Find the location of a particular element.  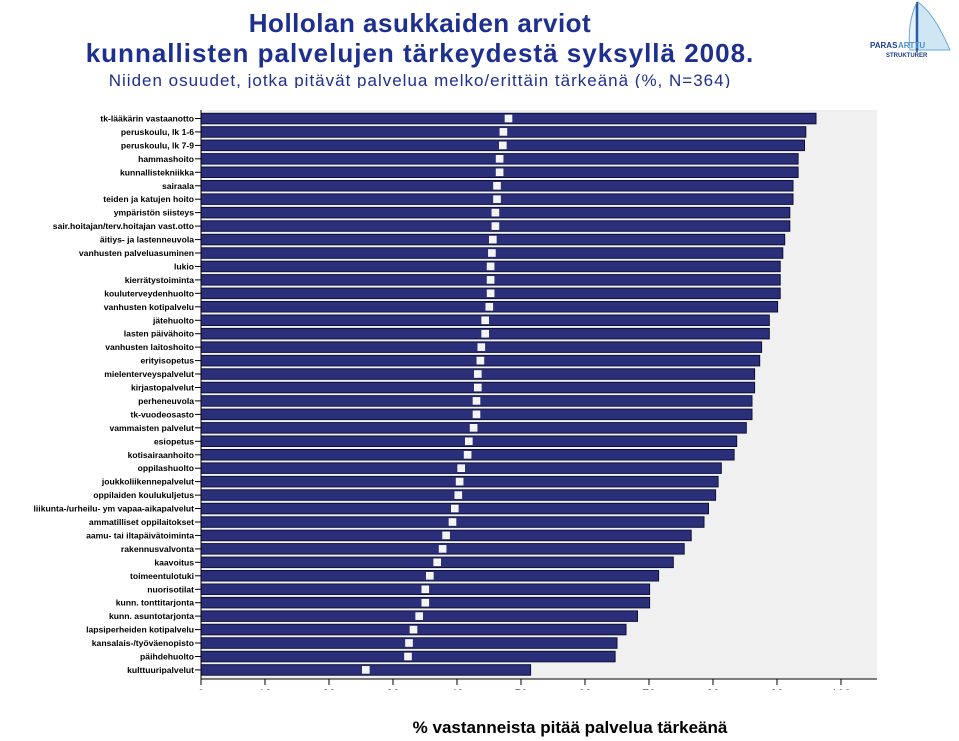

x-tick-label: 20 is located at coordinates (329, 688).